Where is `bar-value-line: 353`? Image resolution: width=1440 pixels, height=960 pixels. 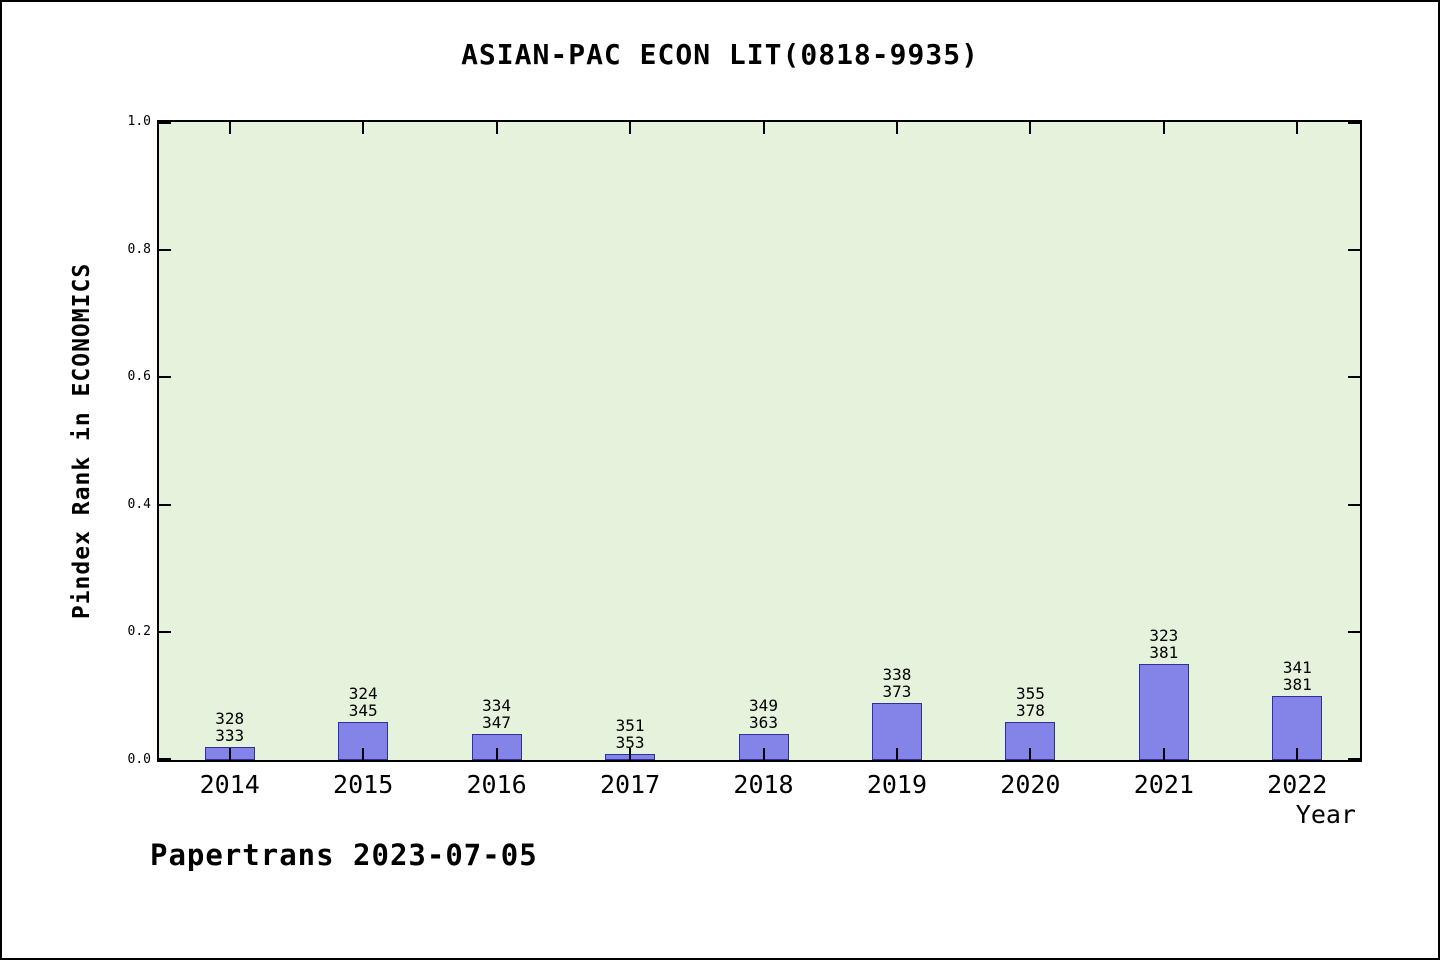
bar-value-line: 353 is located at coordinates (630, 742).